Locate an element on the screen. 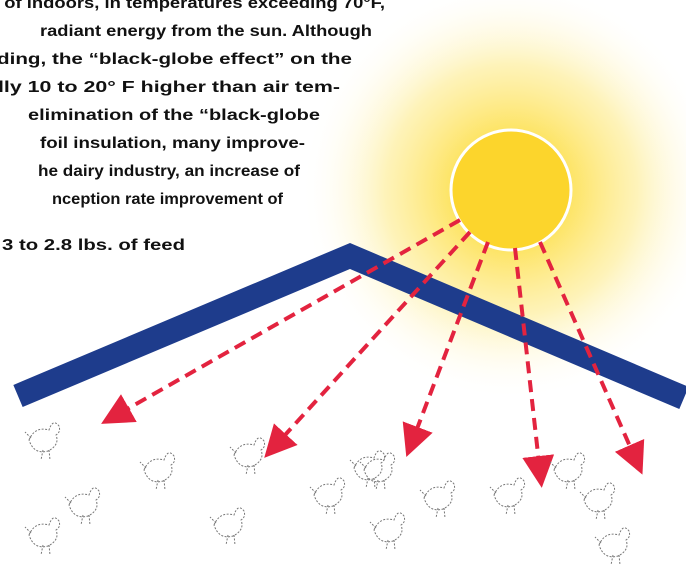 The width and height of the screenshot is (686, 572). text-line: elimination of the “black-globe is located at coordinates (174, 115).